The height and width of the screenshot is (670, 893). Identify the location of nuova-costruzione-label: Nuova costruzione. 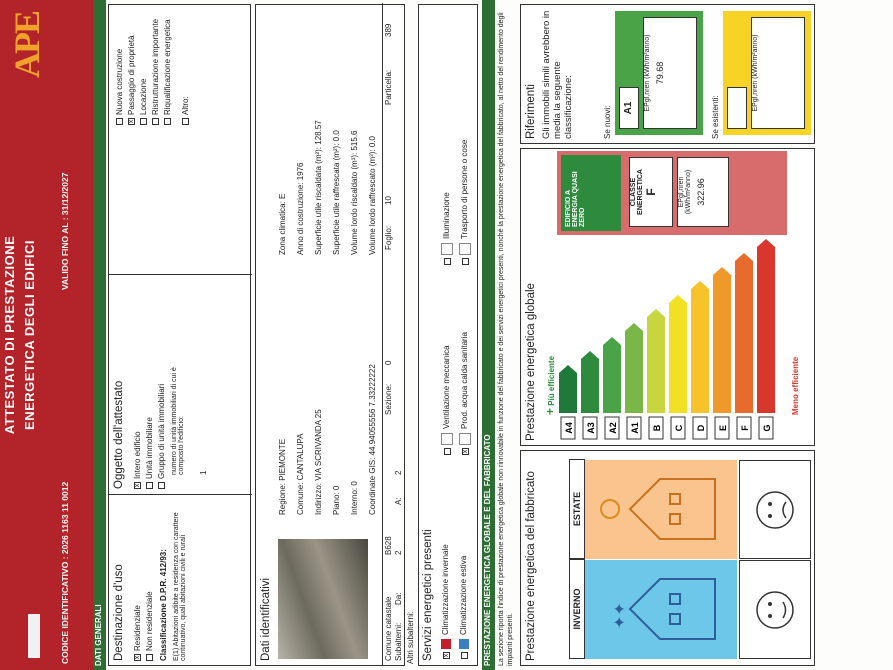
(119, 81).